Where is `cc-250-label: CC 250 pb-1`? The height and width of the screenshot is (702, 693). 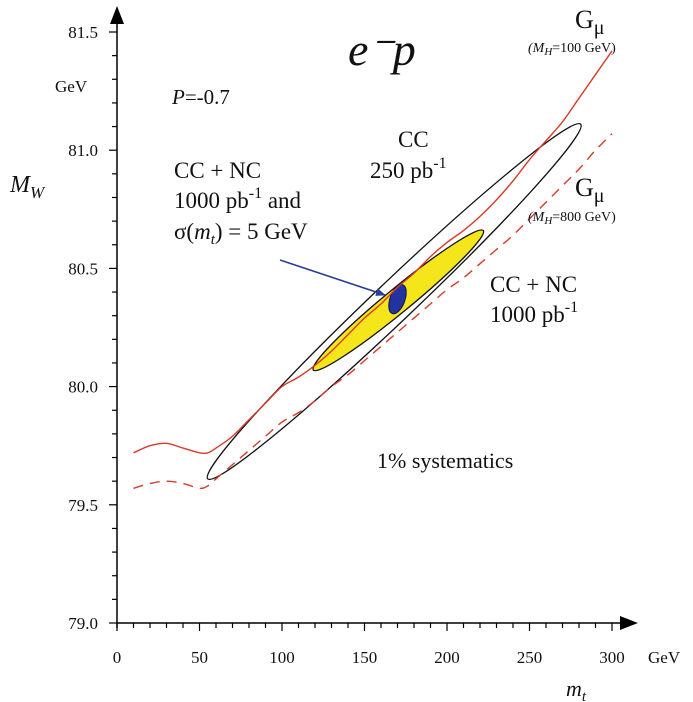 cc-250-label: CC 250 pb-1 is located at coordinates (408, 155).